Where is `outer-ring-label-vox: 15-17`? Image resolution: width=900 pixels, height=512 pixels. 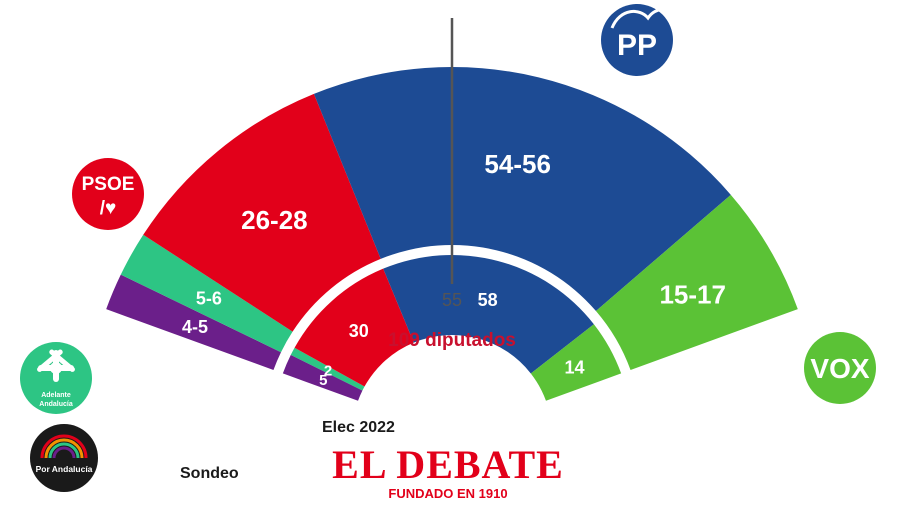 outer-ring-label-vox: 15-17 is located at coordinates (692, 294).